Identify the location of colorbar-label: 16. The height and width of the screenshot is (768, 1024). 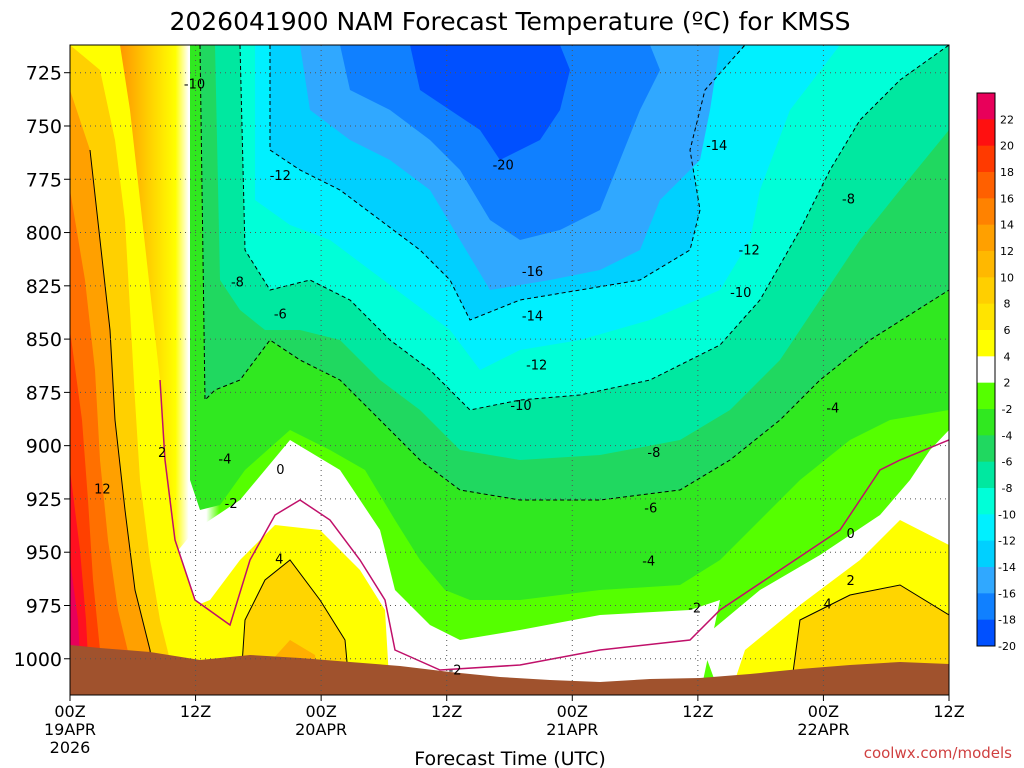
(1007, 198).